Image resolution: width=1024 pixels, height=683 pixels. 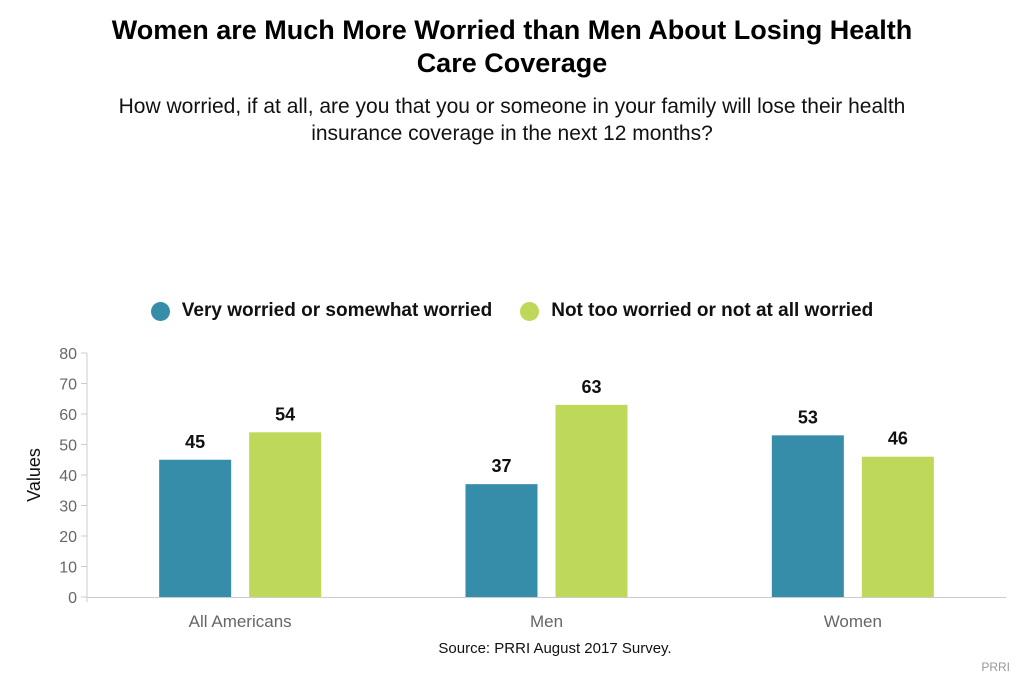 I want to click on legend-label-not-worried: Not too worried or not at all worried, so click(x=712, y=310).